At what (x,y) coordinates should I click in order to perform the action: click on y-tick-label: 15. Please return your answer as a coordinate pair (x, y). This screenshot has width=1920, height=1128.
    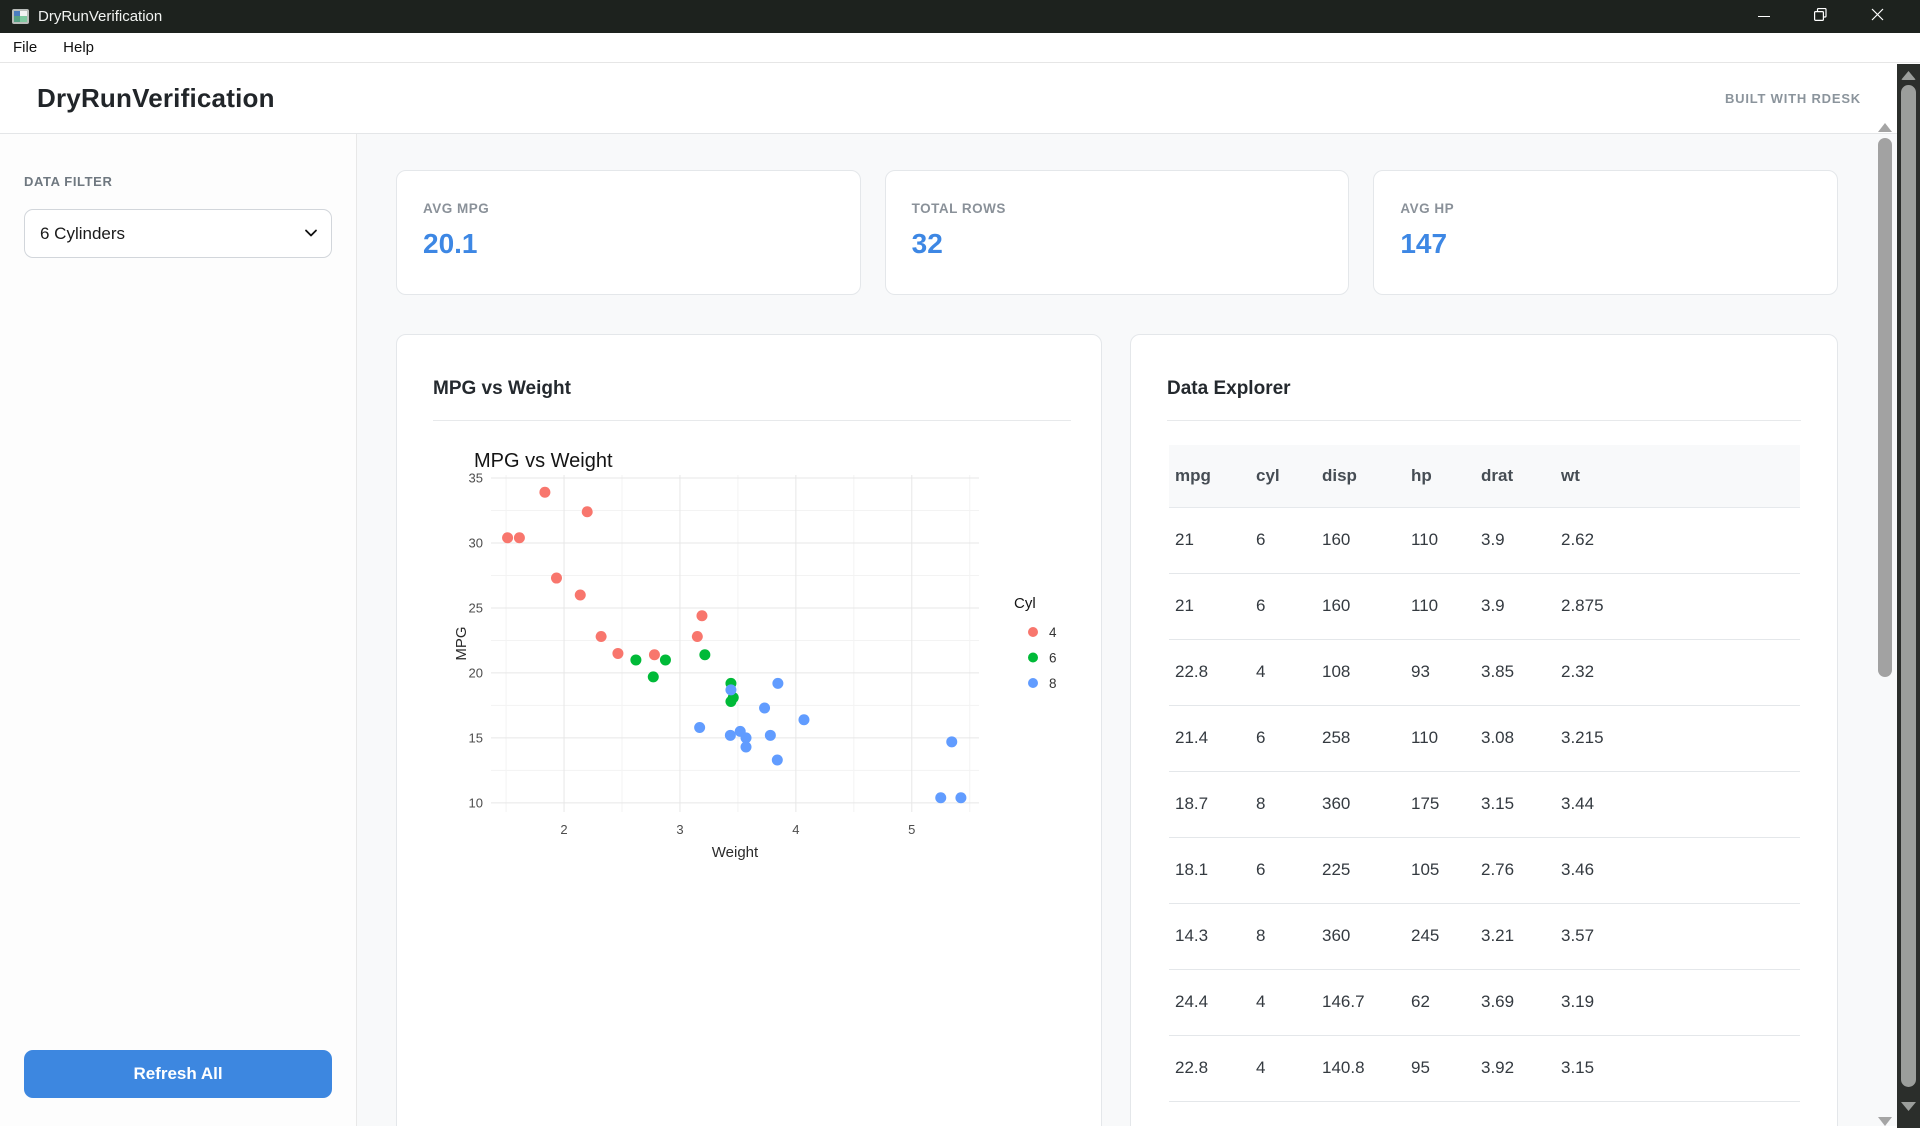
    Looking at the image, I should click on (476, 737).